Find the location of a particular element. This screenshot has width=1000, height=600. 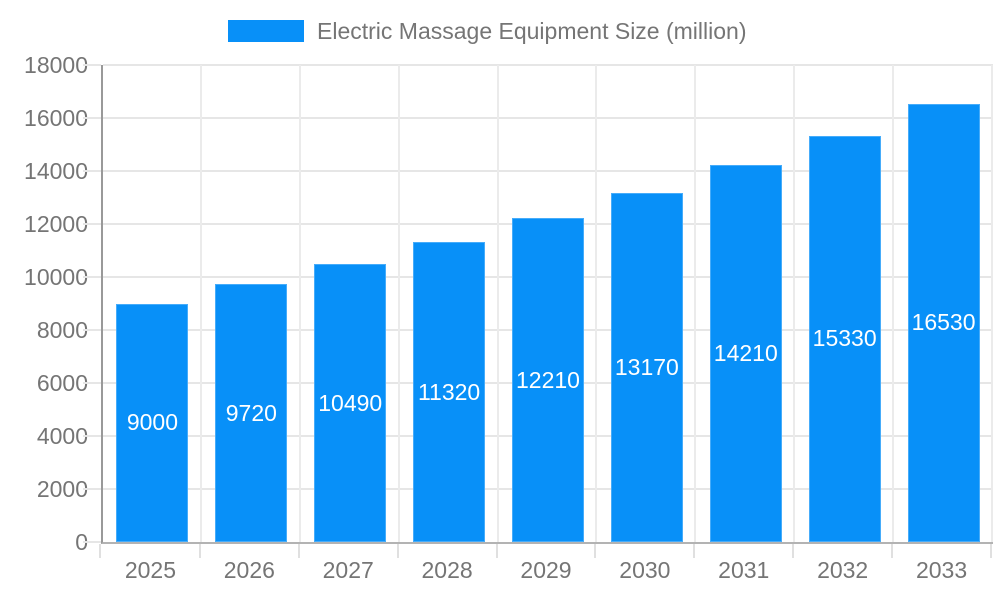

y-axis-tick-label: 2000 is located at coordinates (62, 489).